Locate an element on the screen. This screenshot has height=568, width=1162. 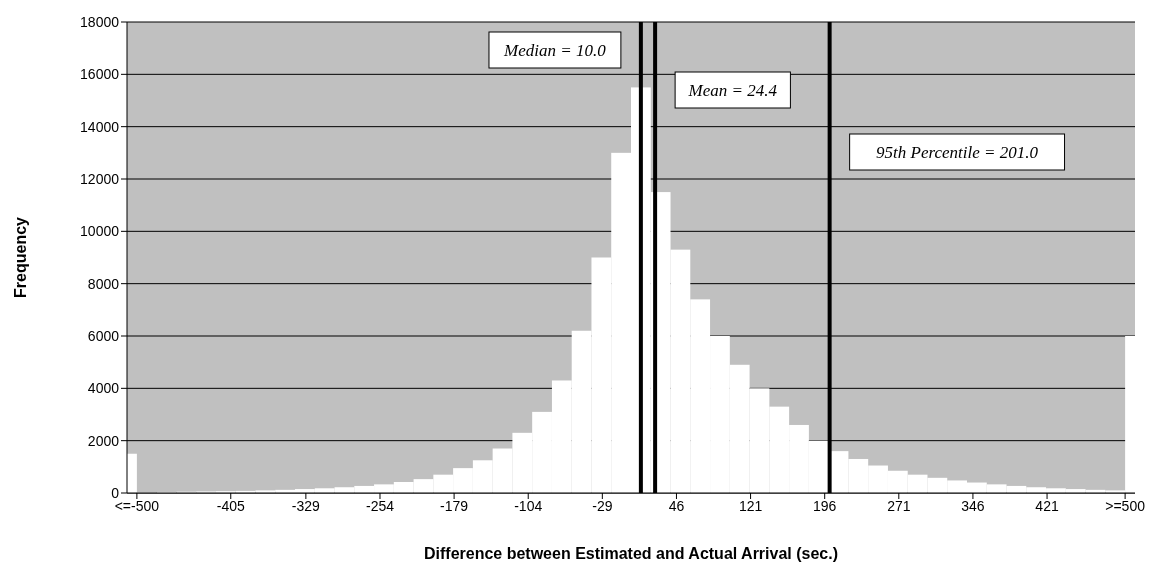
y-tick-label: 18000 is located at coordinates (100, 21).